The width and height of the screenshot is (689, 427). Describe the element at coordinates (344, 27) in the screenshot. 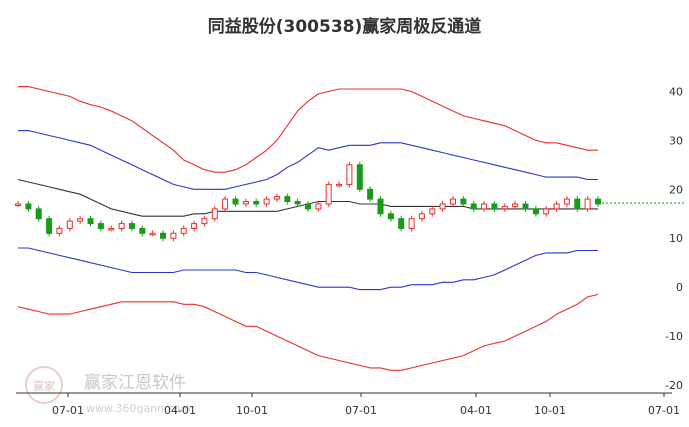

I see `chart-title: 同益股份(300538)赢家周极反通道` at that location.